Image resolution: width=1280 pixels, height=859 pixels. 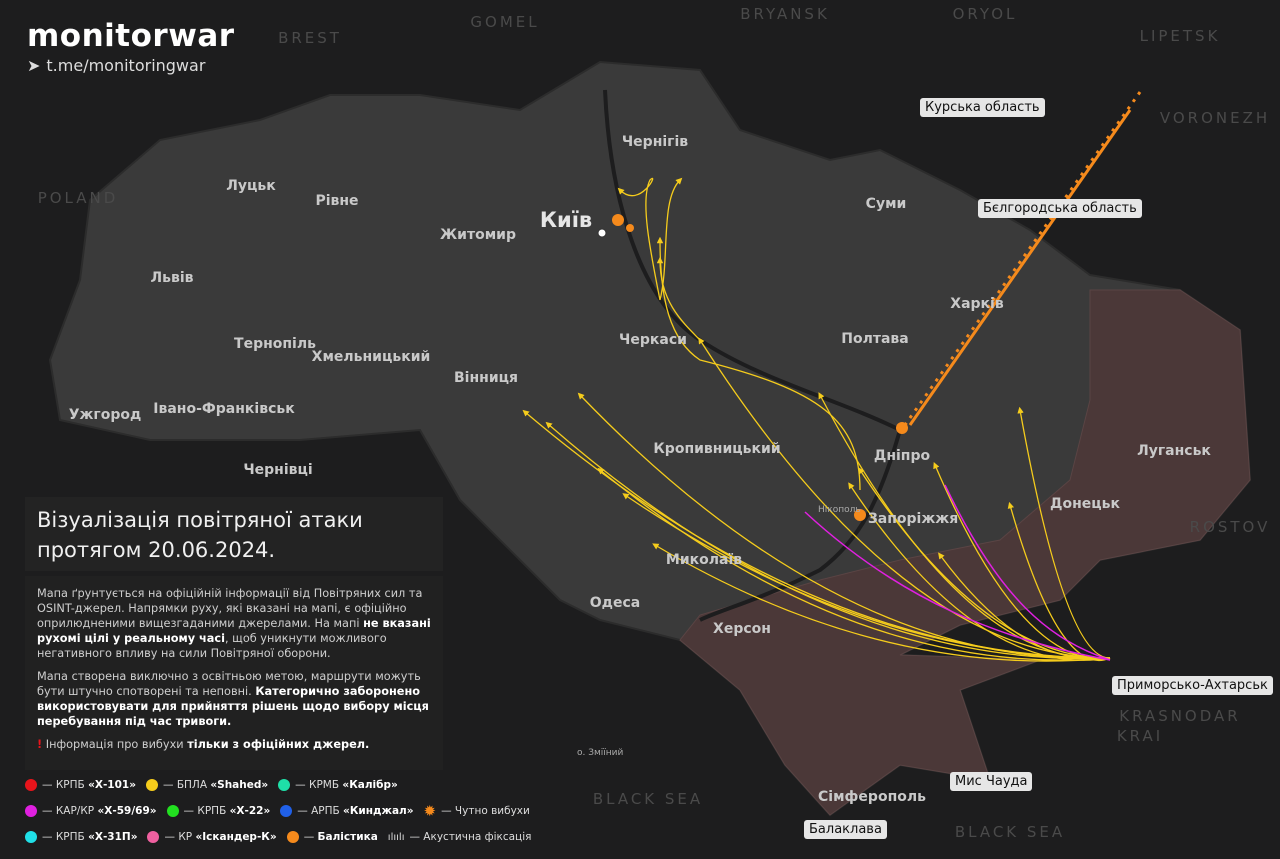 I want to click on city-label: Нікополь, so click(x=839, y=510).